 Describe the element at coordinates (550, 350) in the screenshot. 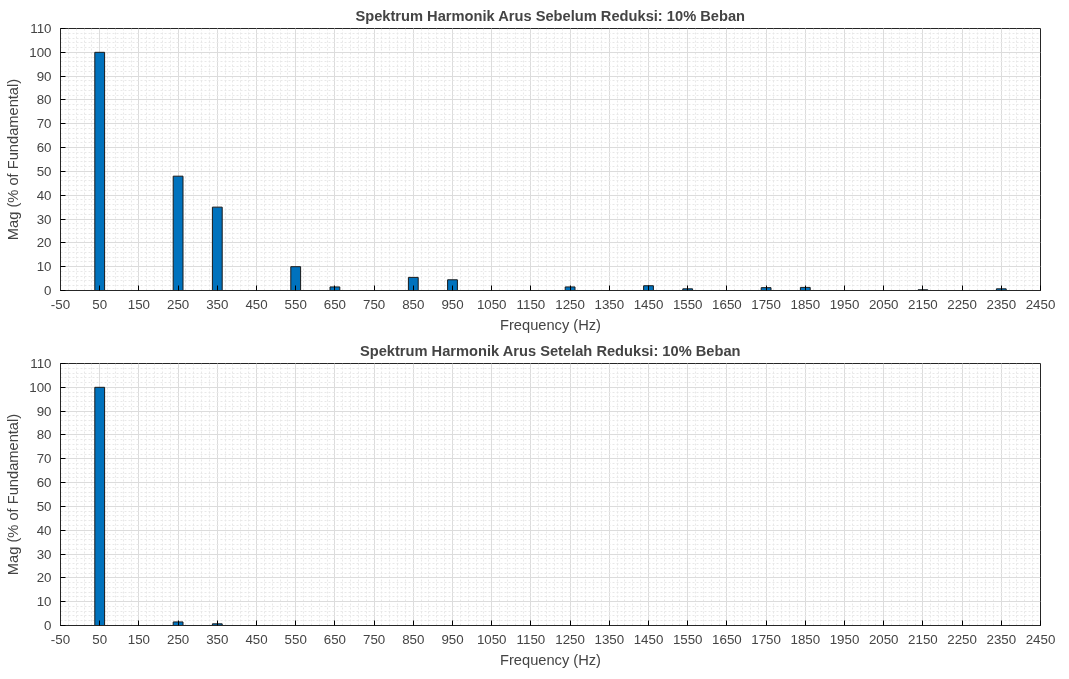

I see `chart-title: Spektrum Harmonik Arus Setelah Reduksi: 10% Beban` at that location.